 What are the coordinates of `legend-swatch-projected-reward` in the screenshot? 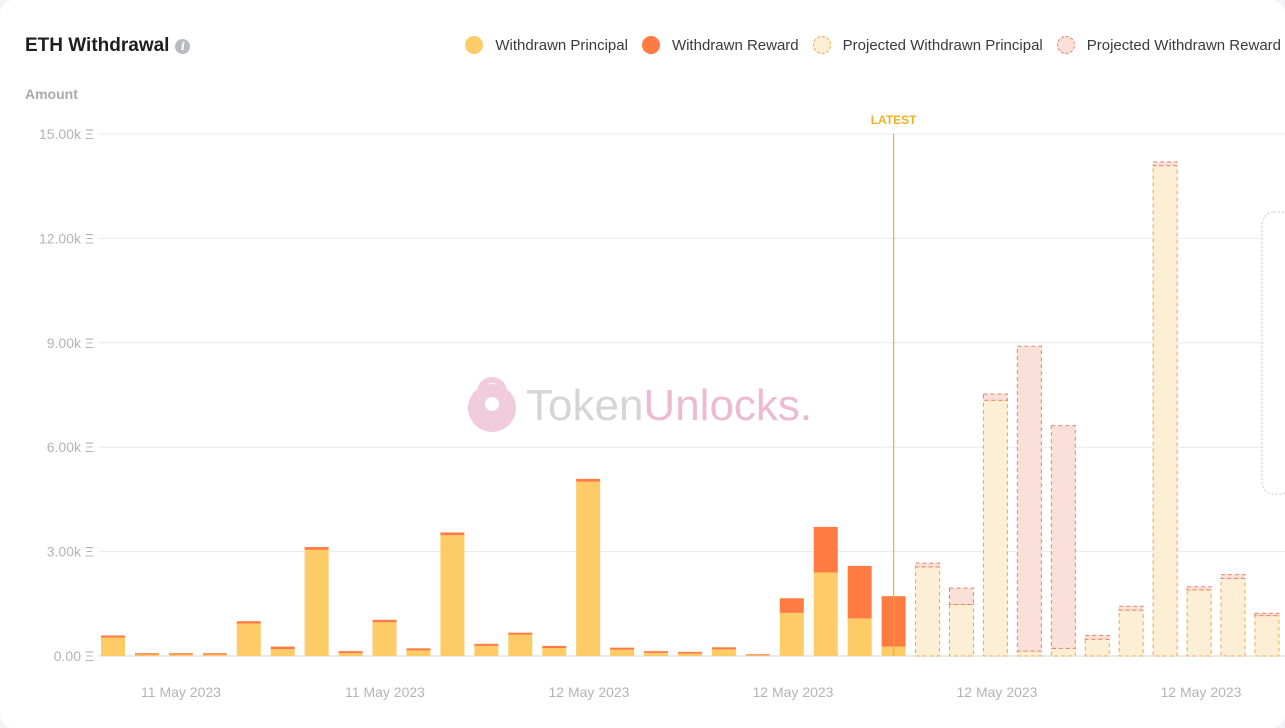 It's located at (1065, 45).